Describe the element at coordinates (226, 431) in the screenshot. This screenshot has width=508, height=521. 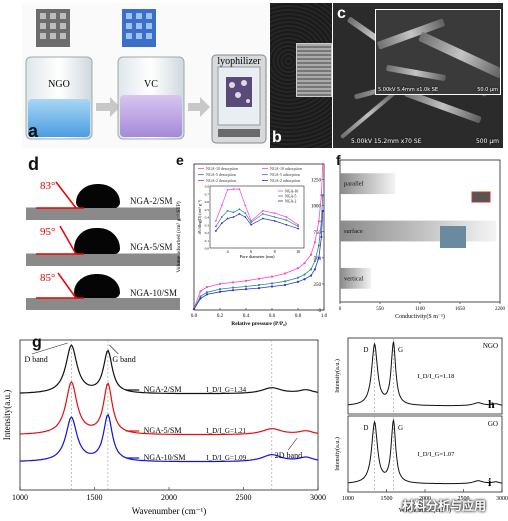
I see `ratio-label: I_D/I_G=1.21` at that location.